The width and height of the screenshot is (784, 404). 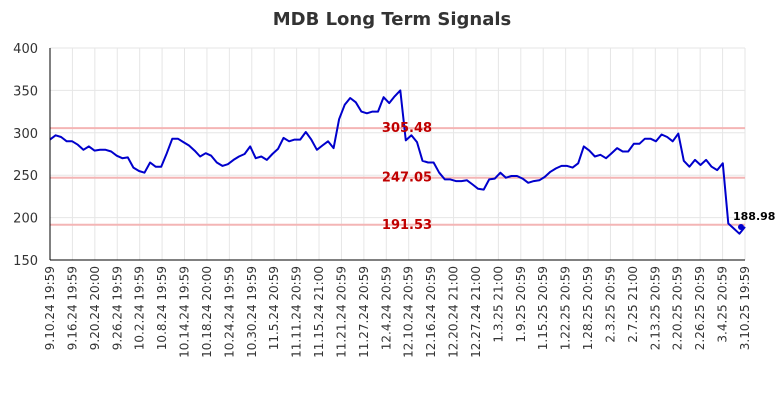 What do you see at coordinates (498, 304) in the screenshot?
I see `x-tick-label: 1.3.25 21:00` at bounding box center [498, 304].